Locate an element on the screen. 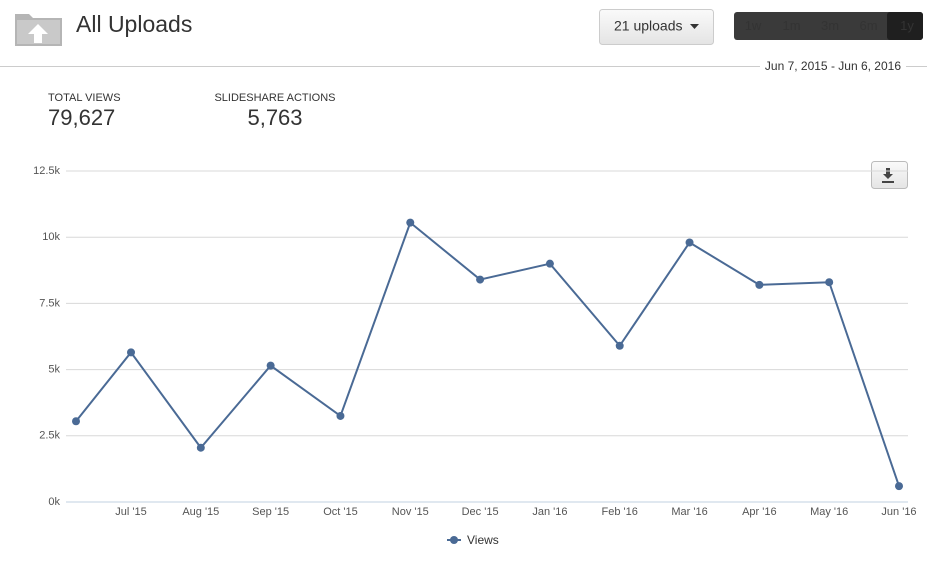 This screenshot has width=927, height=562. x-tick-label: May '16 is located at coordinates (829, 512).